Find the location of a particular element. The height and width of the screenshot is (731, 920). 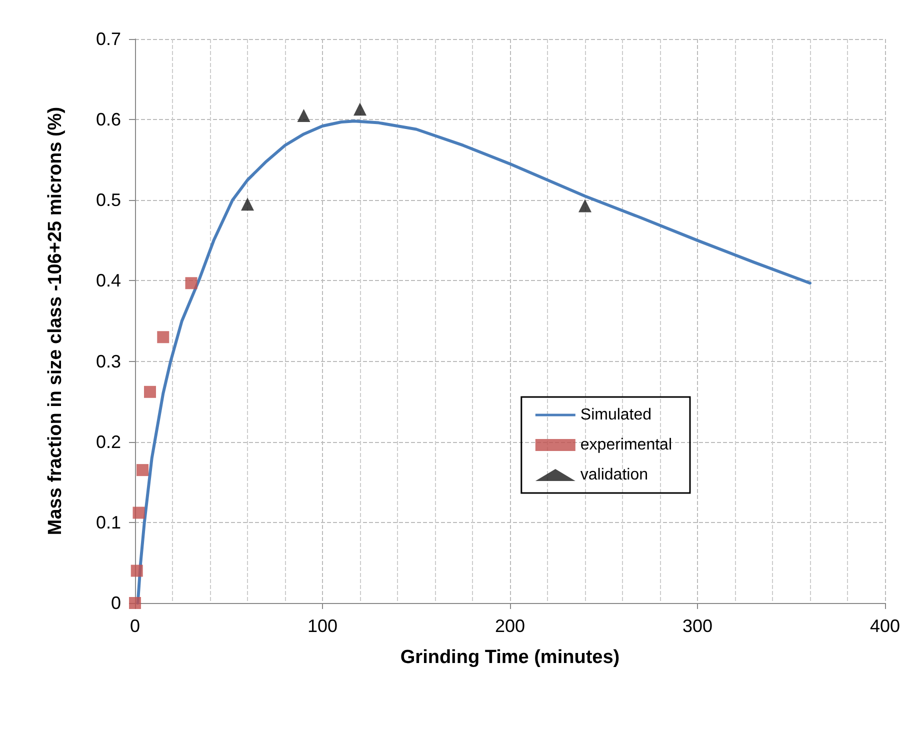

x-tick-label: 400 is located at coordinates (885, 626).